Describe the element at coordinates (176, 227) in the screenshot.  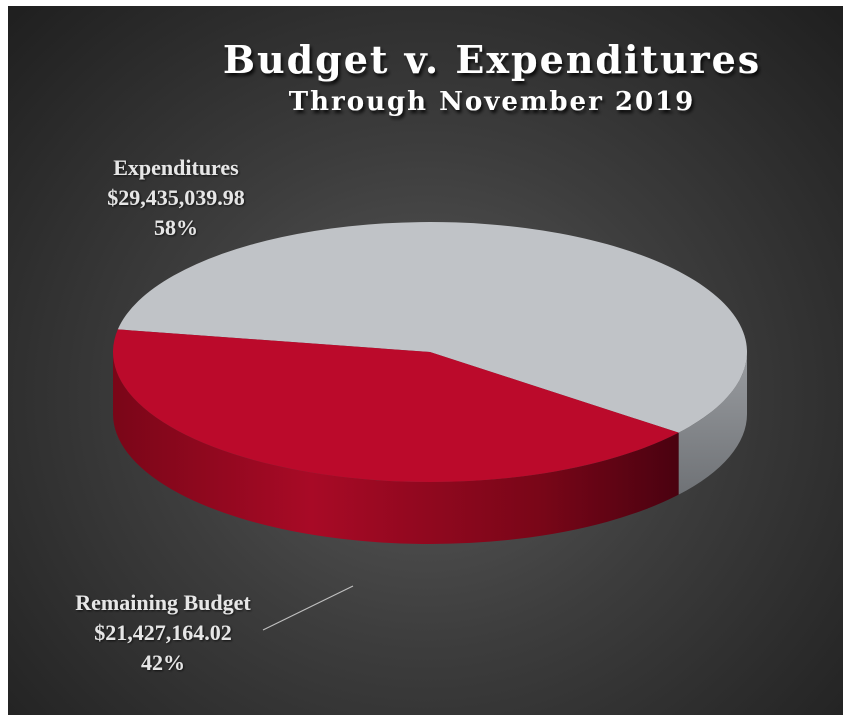
I see `slice-label-expenditures-percent: 58%` at that location.